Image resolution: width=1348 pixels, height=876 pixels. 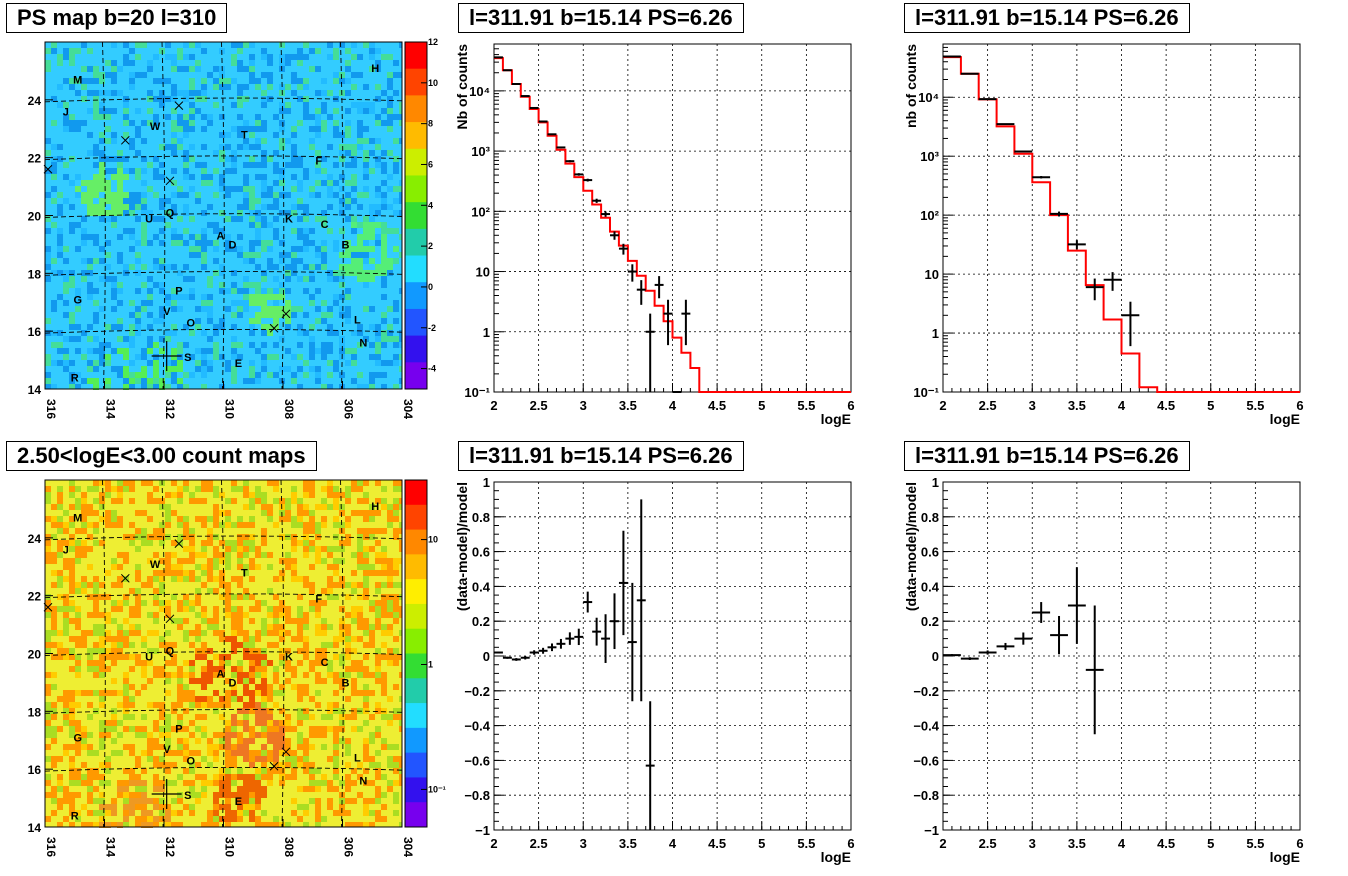 What do you see at coordinates (35, 770) in the screenshot?
I see `y-tick-label: 16` at bounding box center [35, 770].